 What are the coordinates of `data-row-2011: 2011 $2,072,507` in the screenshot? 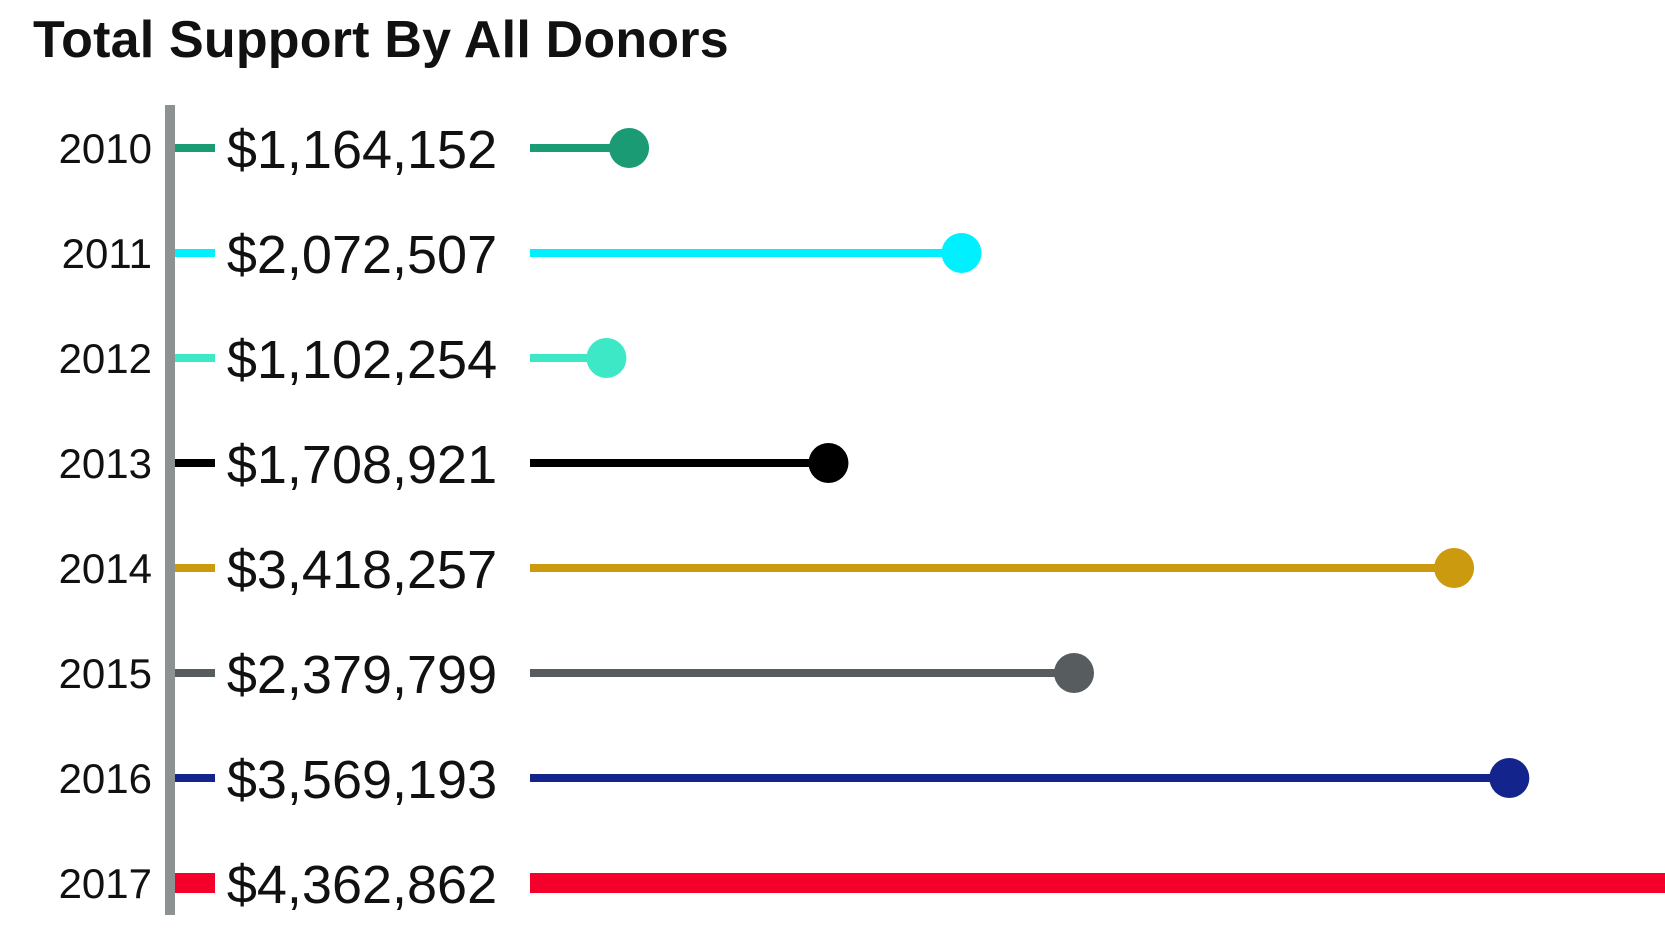 It's located at (522, 255).